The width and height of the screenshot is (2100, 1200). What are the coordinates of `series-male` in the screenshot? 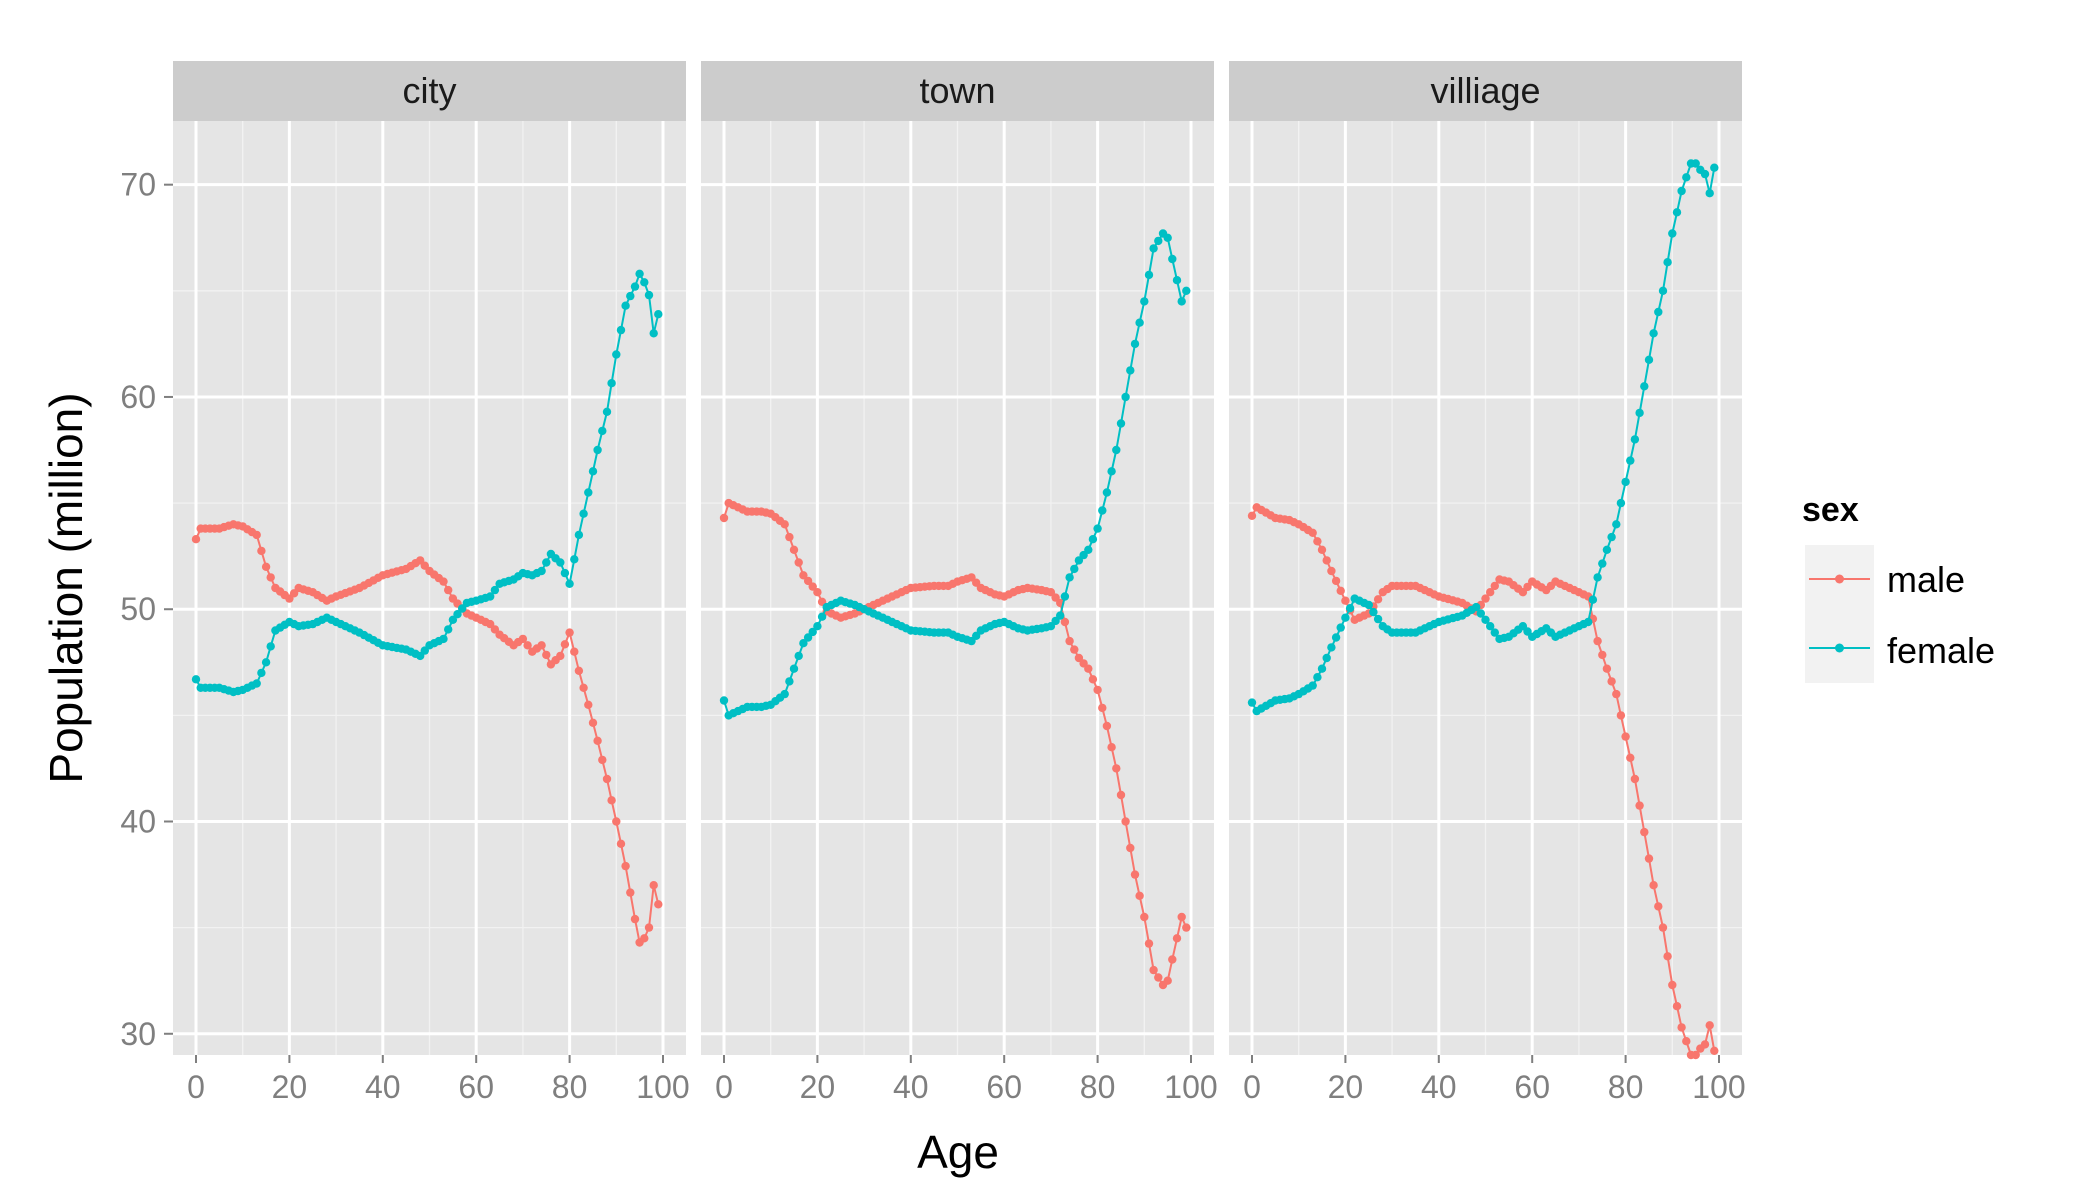 It's located at (427, 733).